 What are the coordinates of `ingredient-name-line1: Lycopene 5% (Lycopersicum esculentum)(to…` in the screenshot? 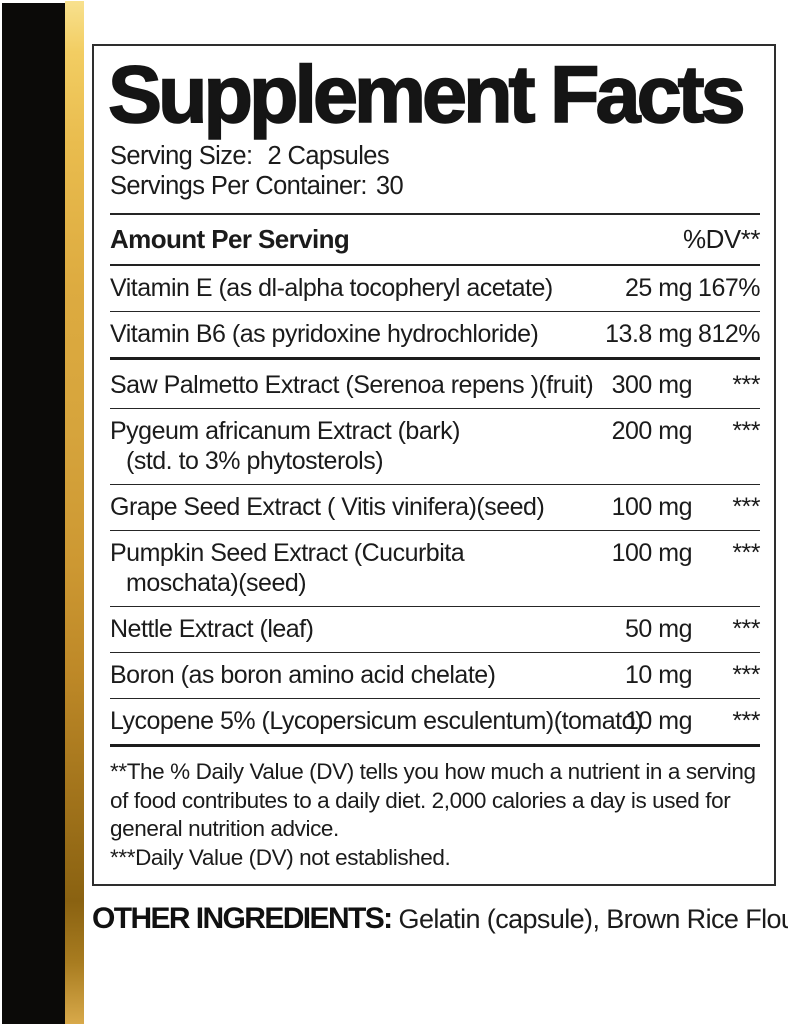 It's located at (376, 721).